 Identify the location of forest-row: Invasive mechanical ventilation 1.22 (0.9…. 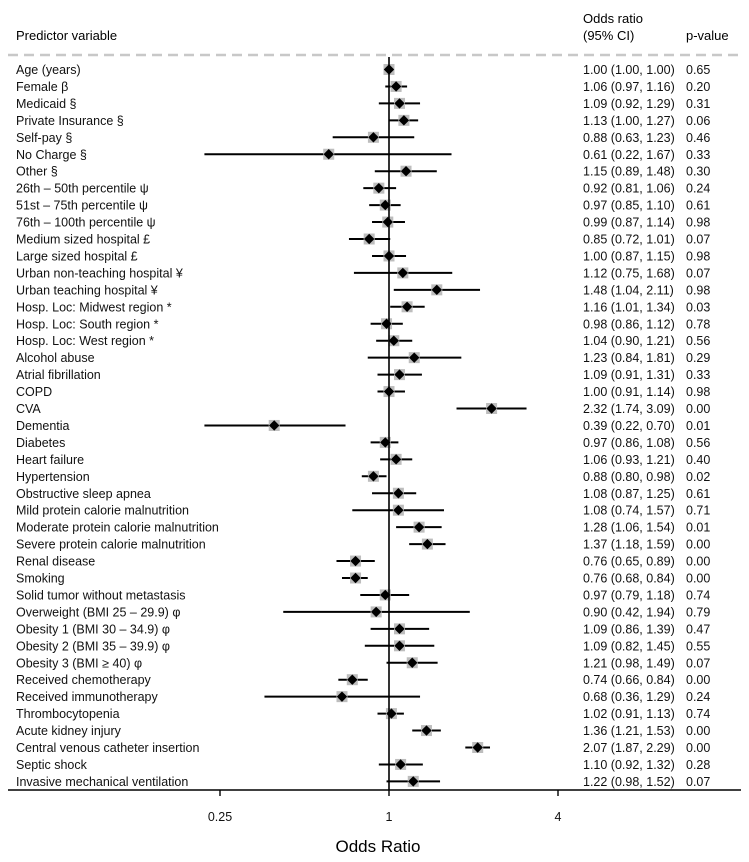
(363, 782).